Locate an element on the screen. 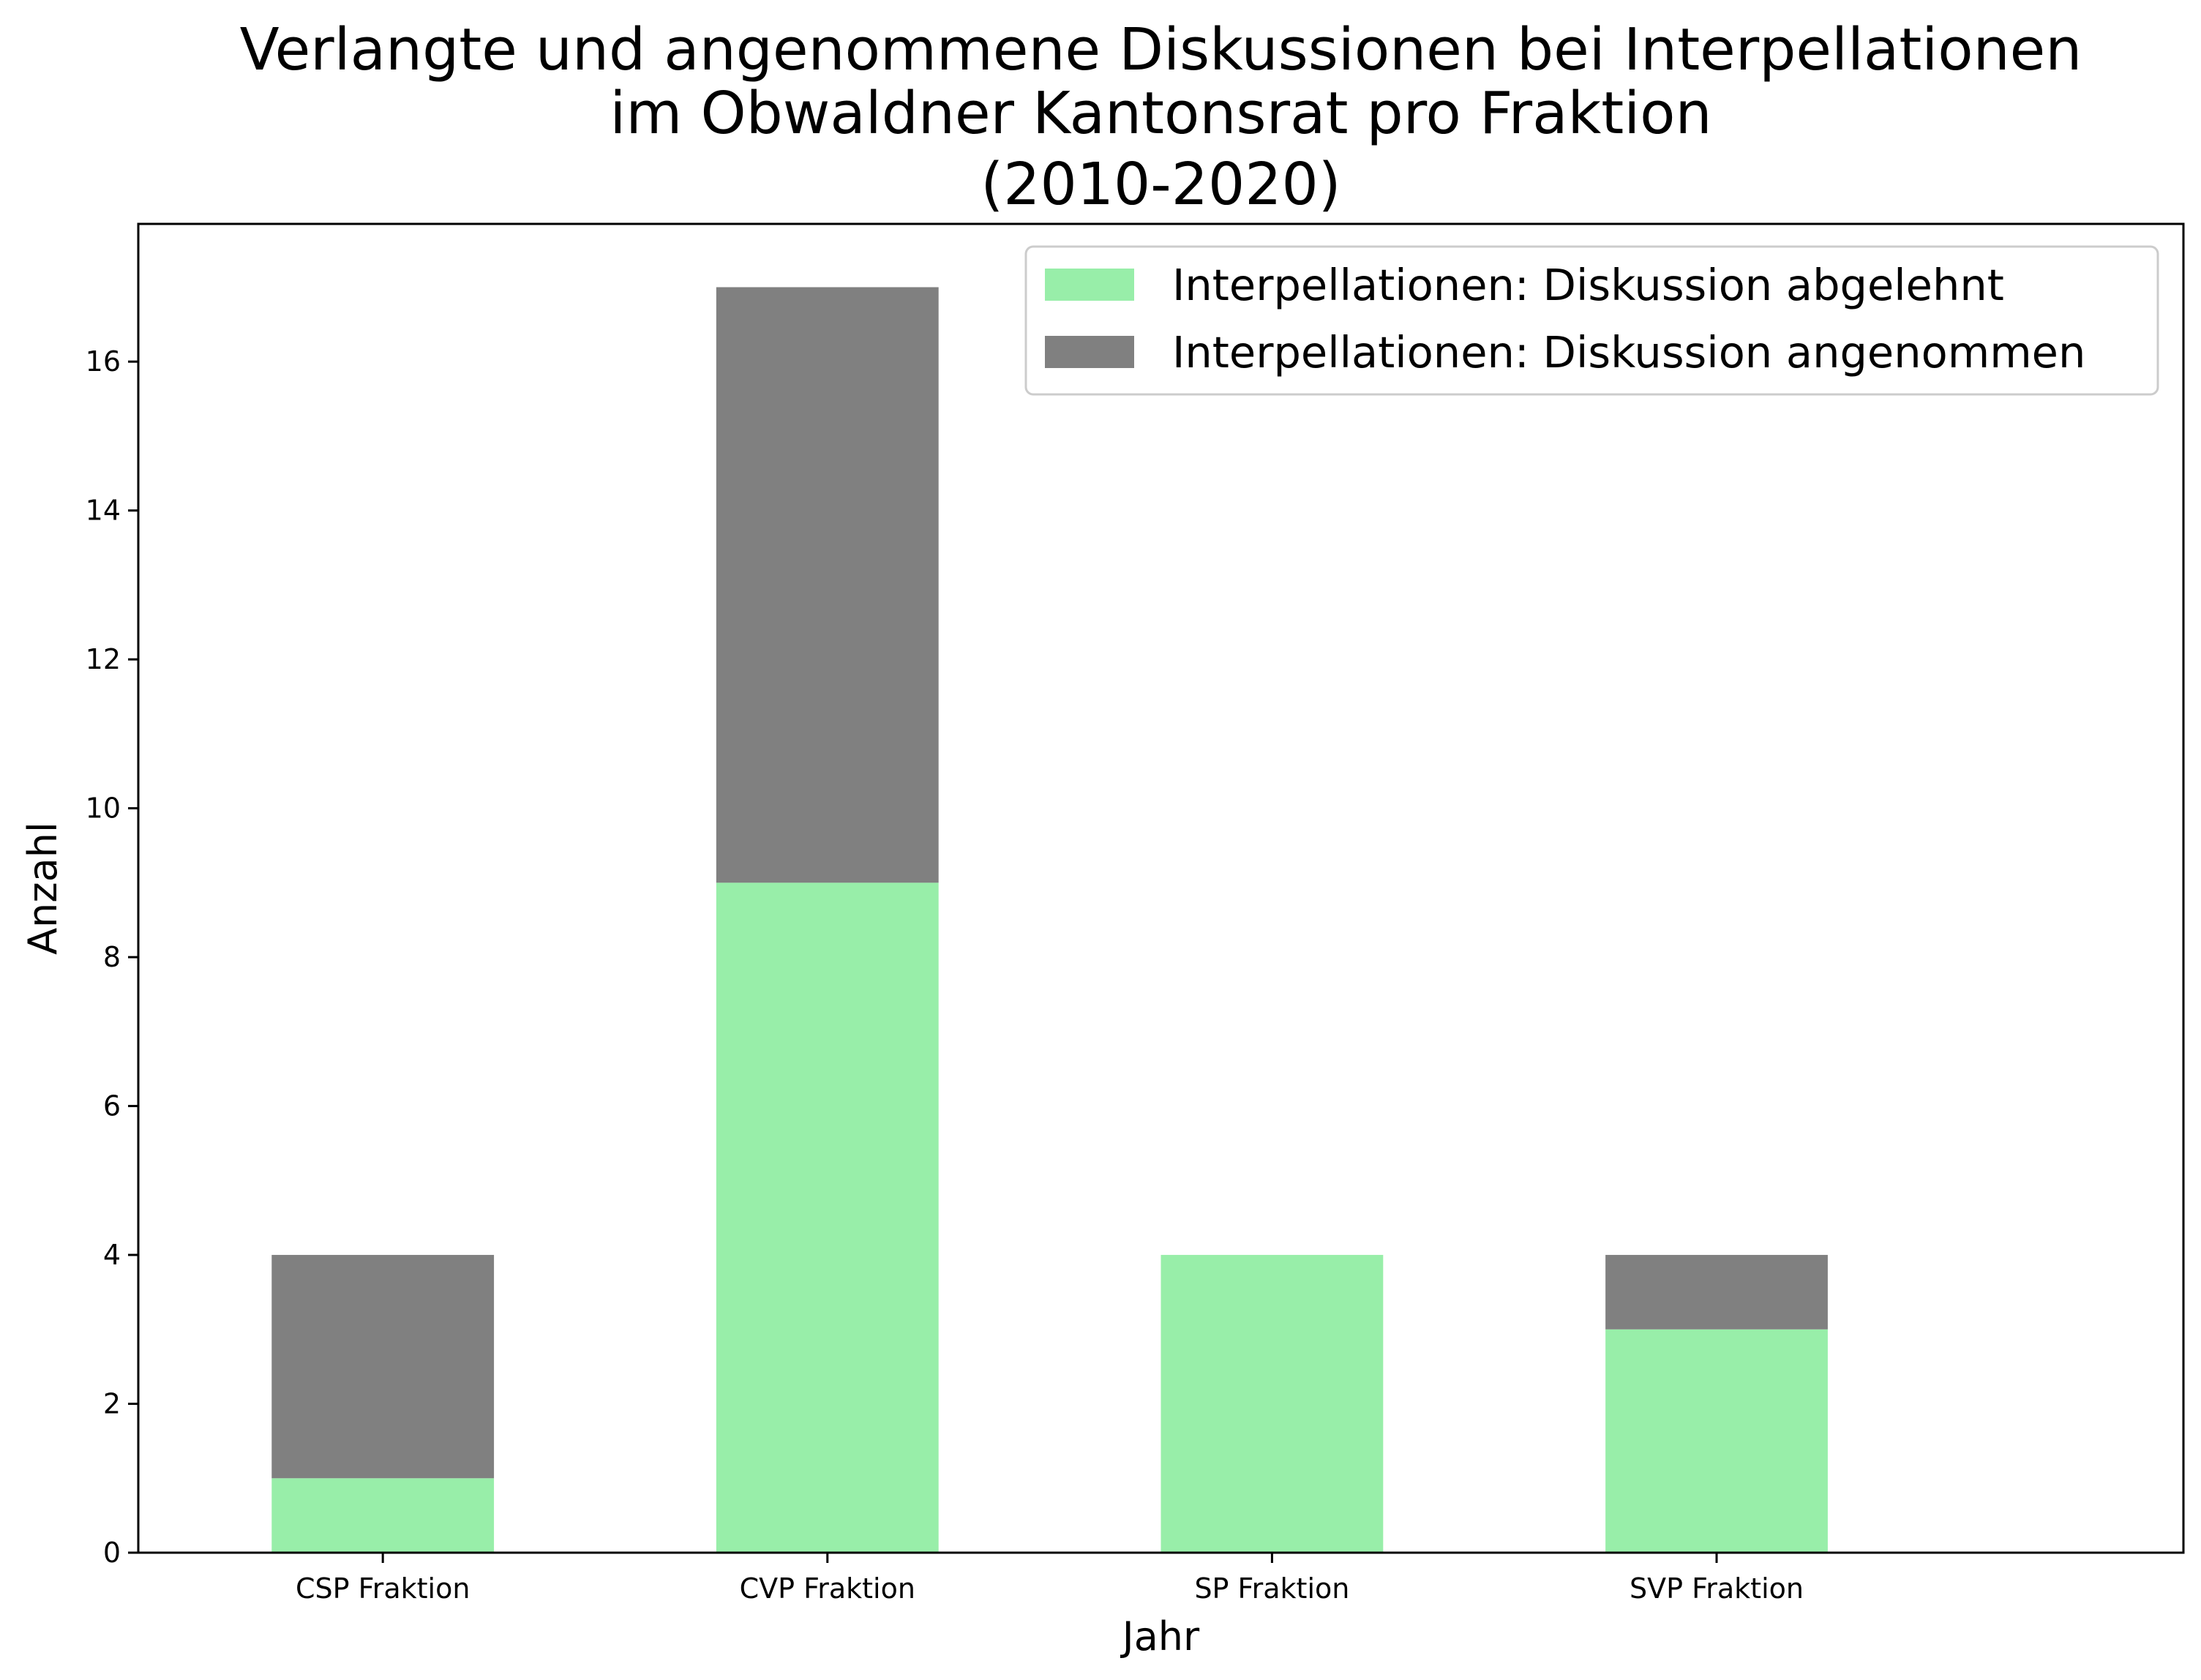  chart-title-line: im Obwaldner Kantonsrat pro Fraktion is located at coordinates (1160, 113).